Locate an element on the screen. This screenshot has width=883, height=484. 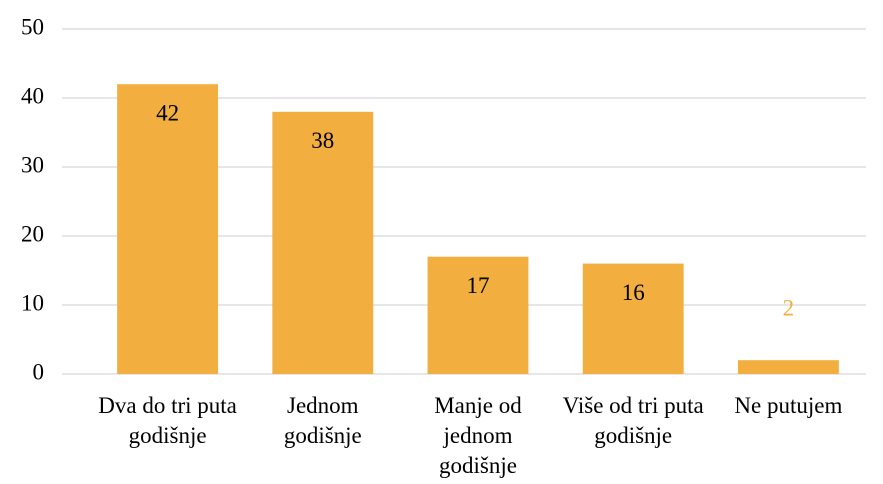
data-label: 2 is located at coordinates (789, 307).